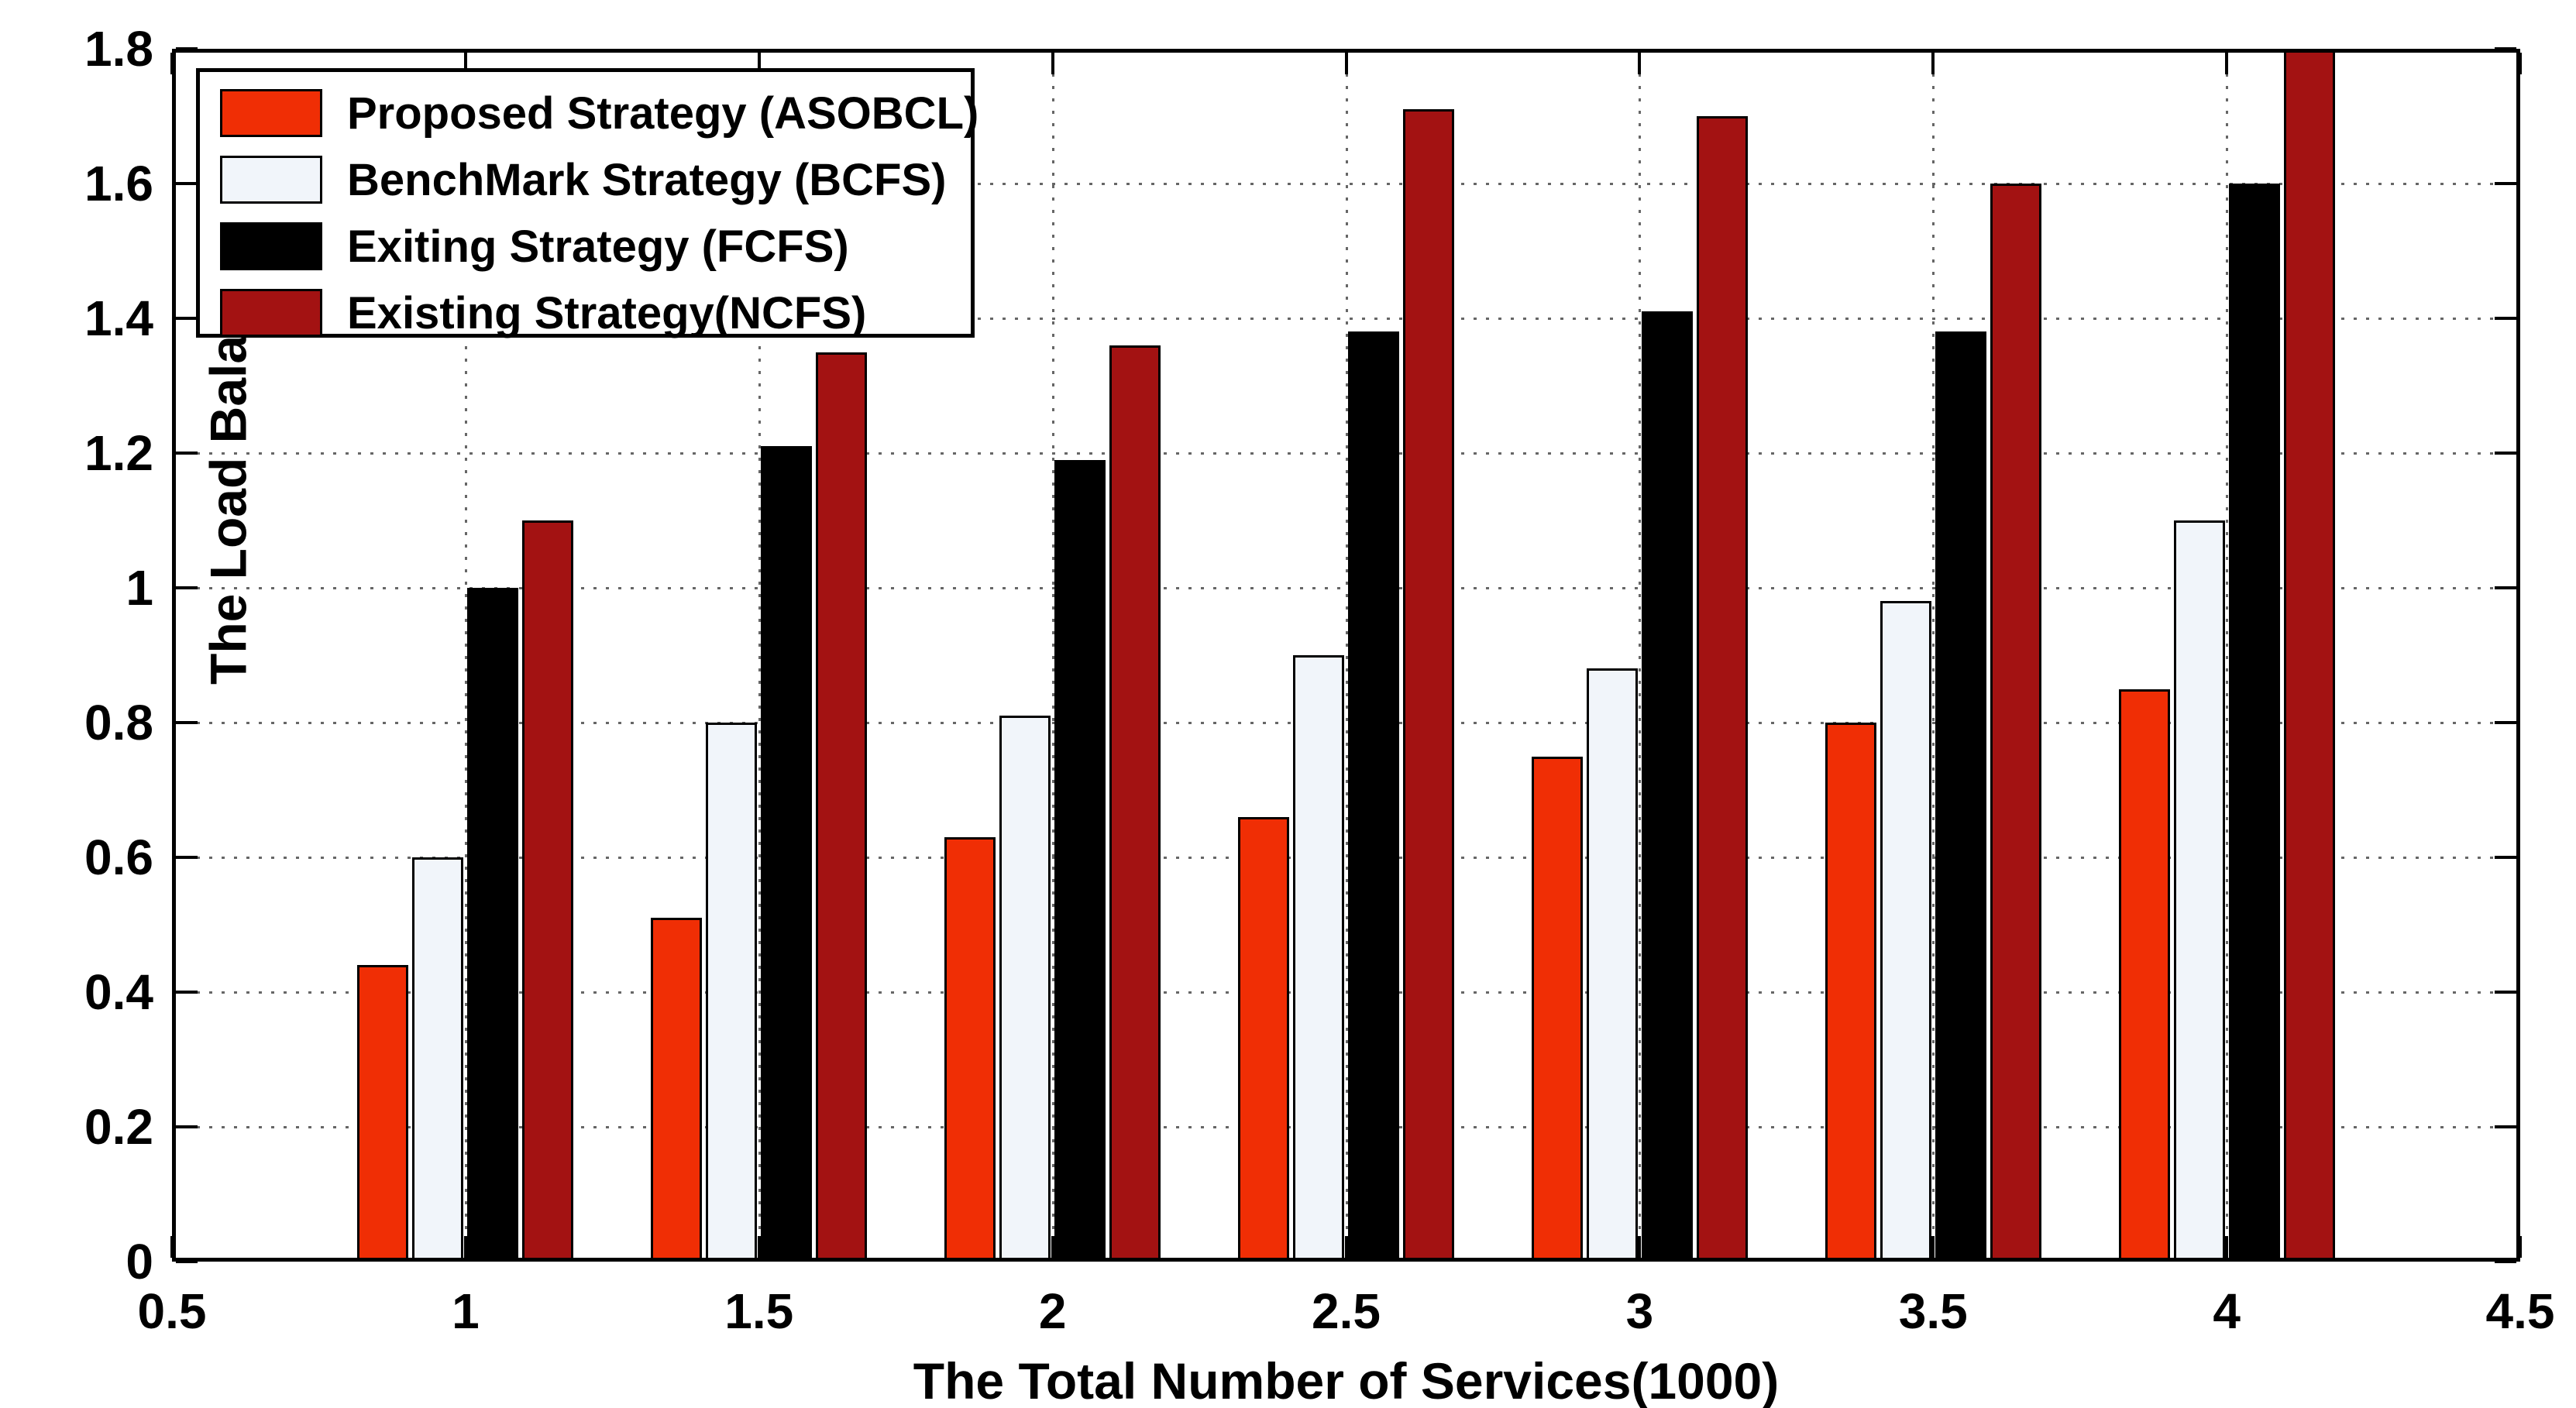 This screenshot has height=1408, width=2576. I want to click on legend-label: Existing Strategy(NCFS), so click(607, 312).